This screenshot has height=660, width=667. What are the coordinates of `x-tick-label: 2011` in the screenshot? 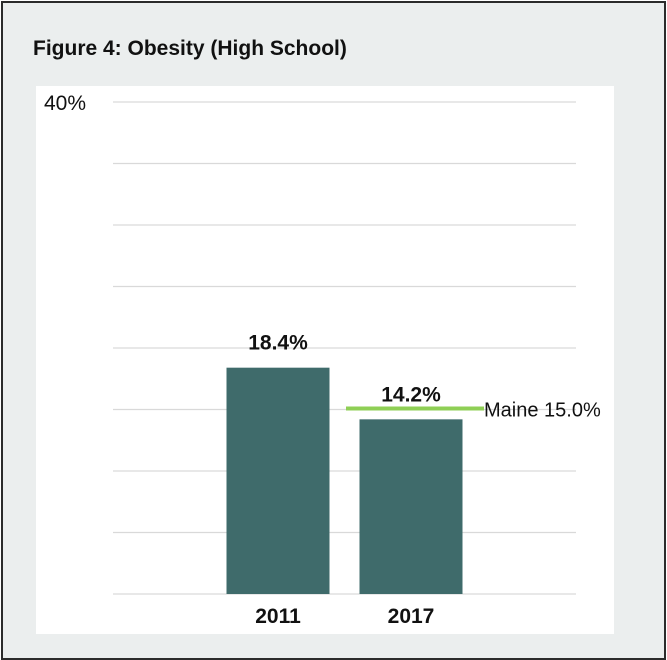 It's located at (278, 616).